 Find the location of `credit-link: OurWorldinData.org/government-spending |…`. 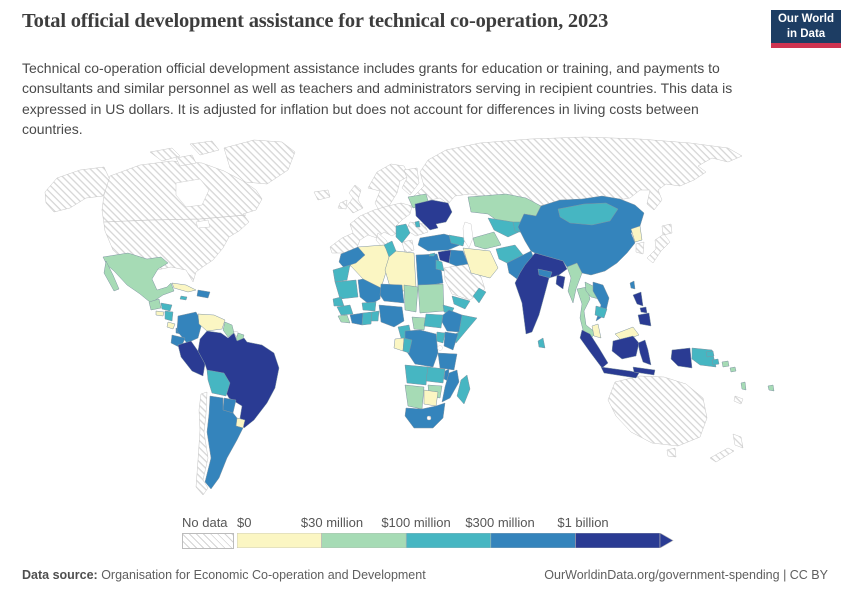

credit-link: OurWorldinData.org/government-spending |… is located at coordinates (686, 575).